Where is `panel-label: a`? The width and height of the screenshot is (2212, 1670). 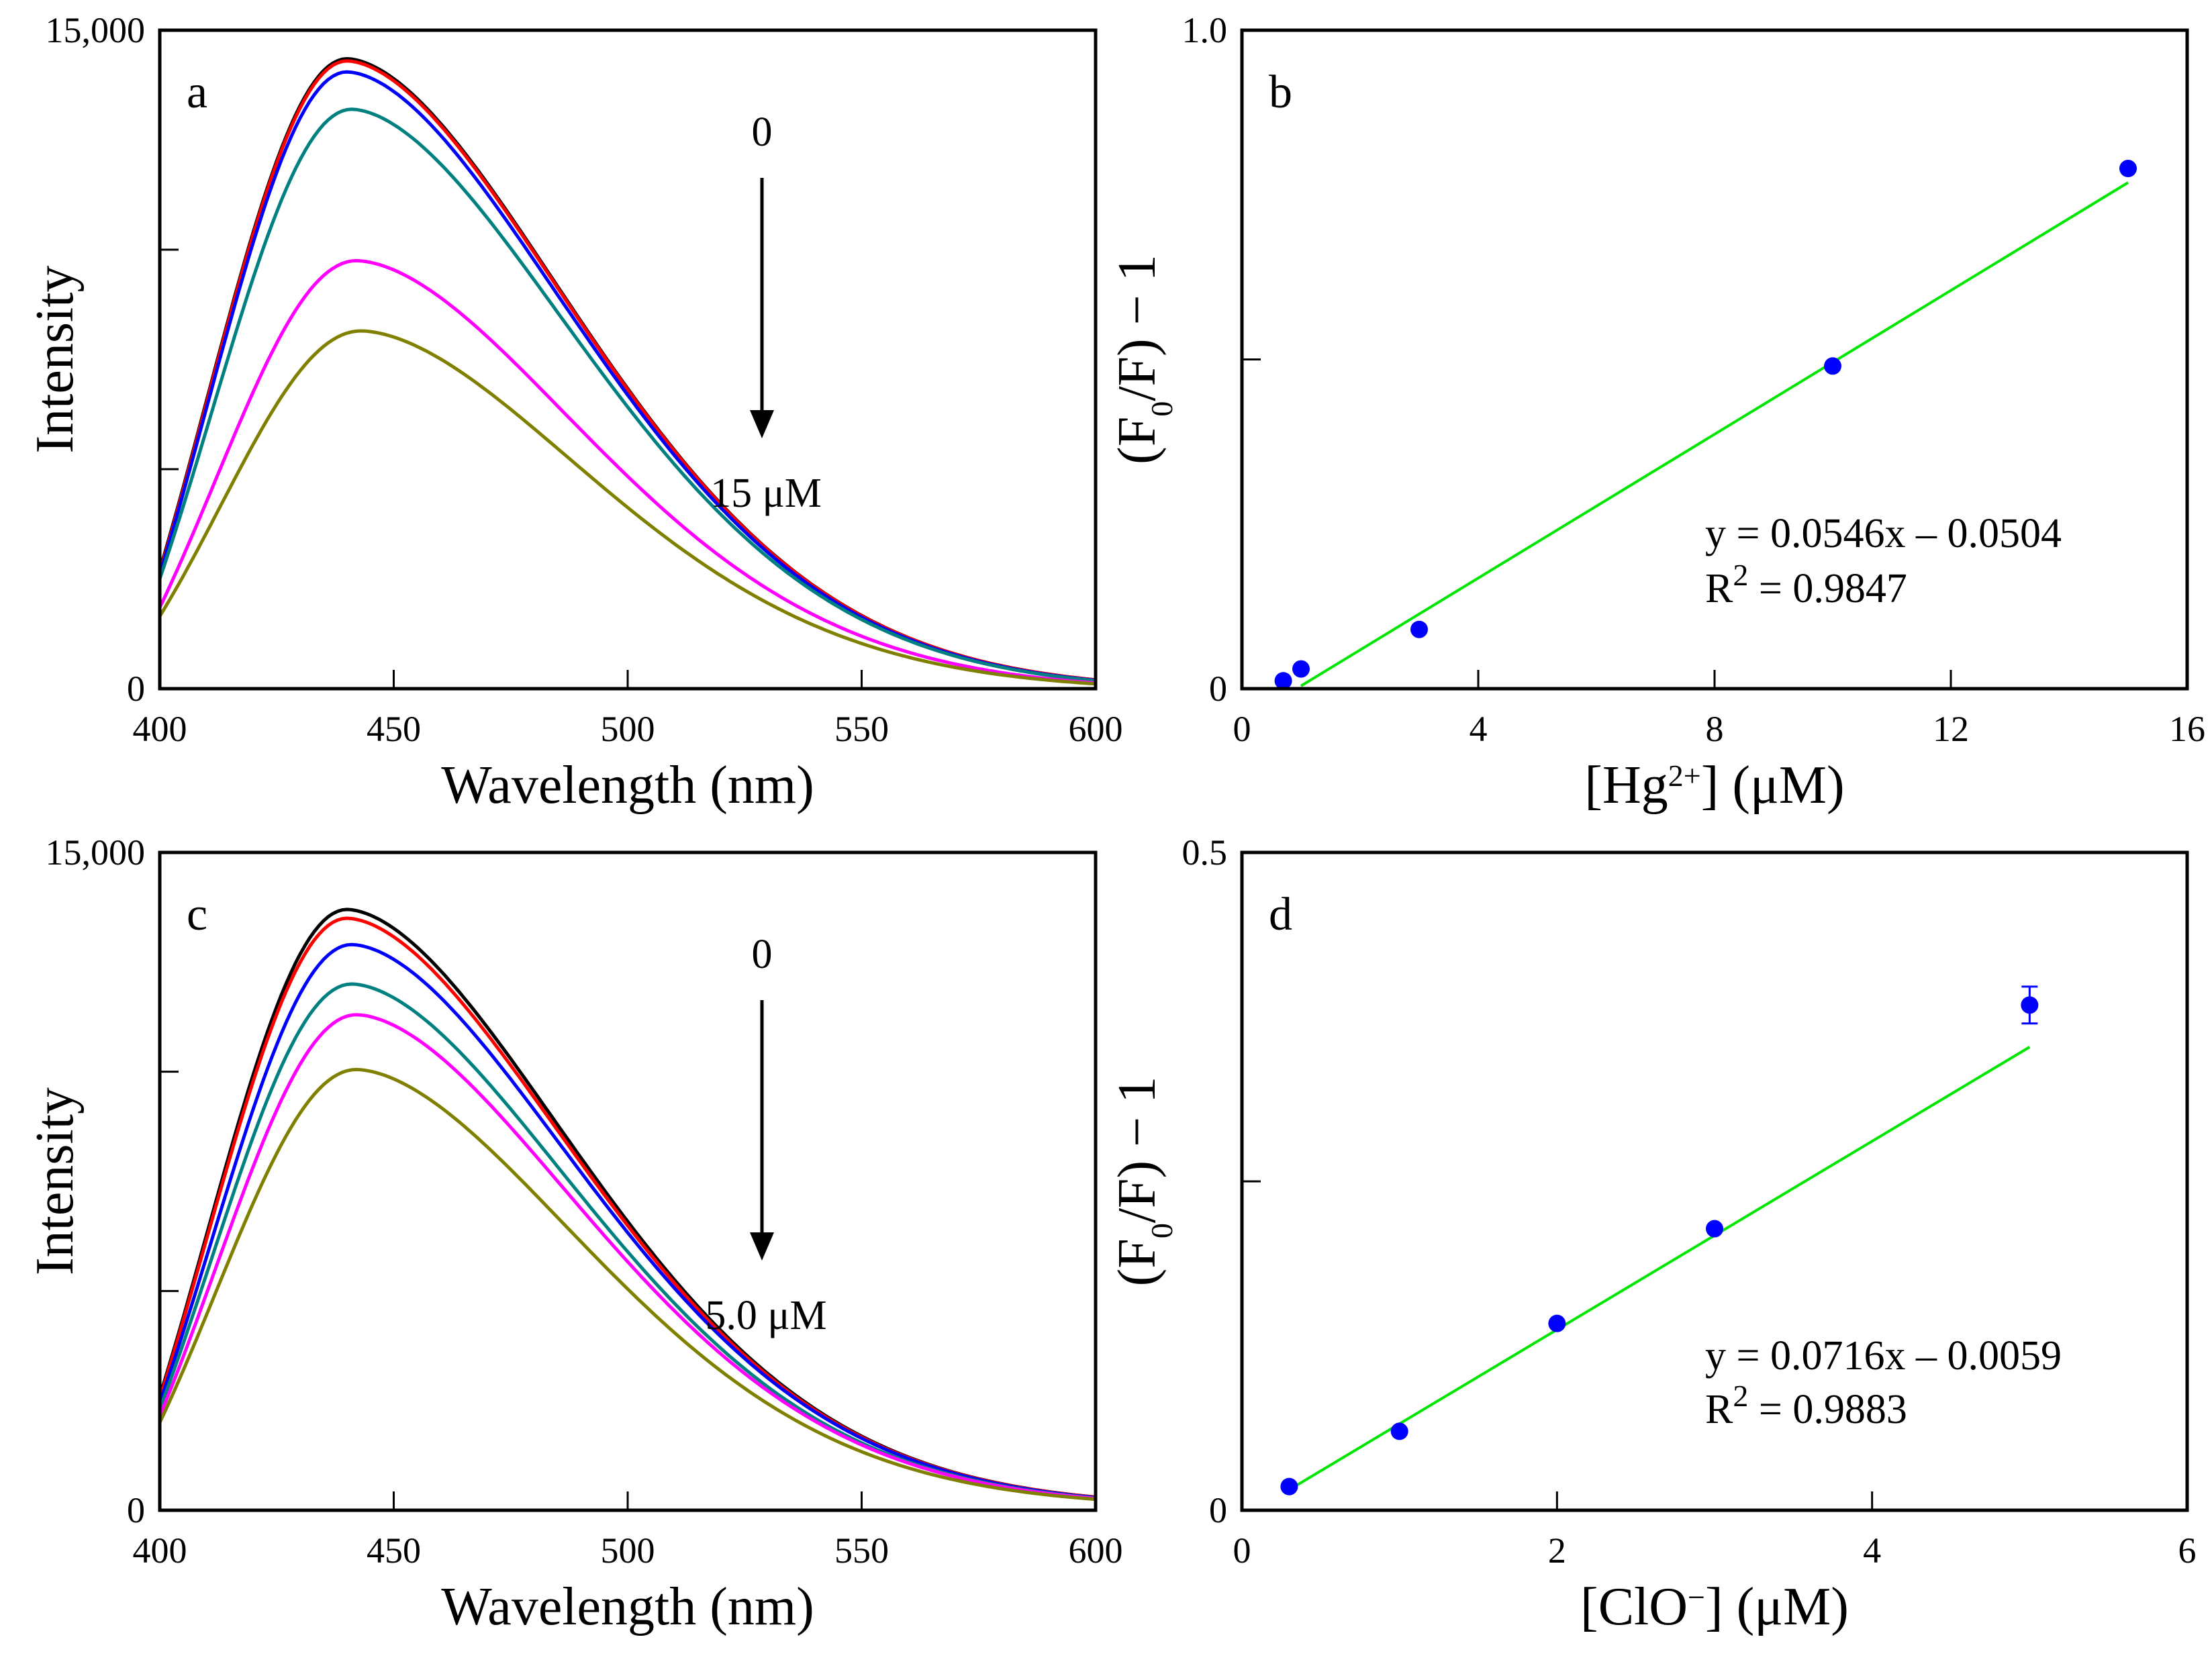
panel-label: a is located at coordinates (197, 92).